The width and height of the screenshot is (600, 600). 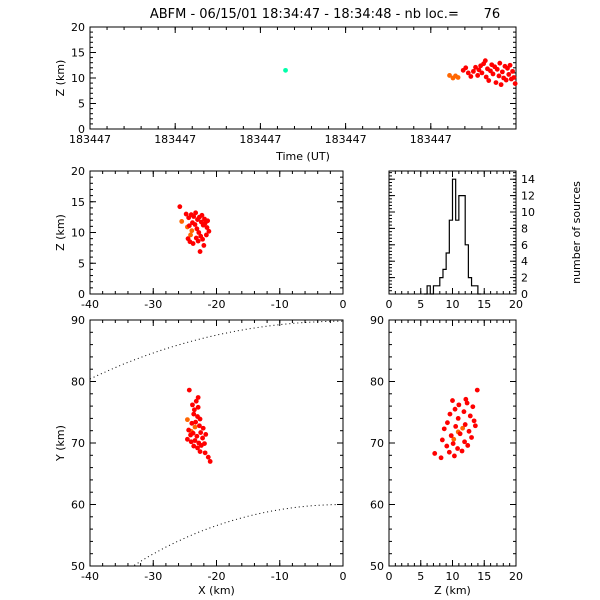 I want to click on y-tick-label: 2, so click(x=524, y=278).